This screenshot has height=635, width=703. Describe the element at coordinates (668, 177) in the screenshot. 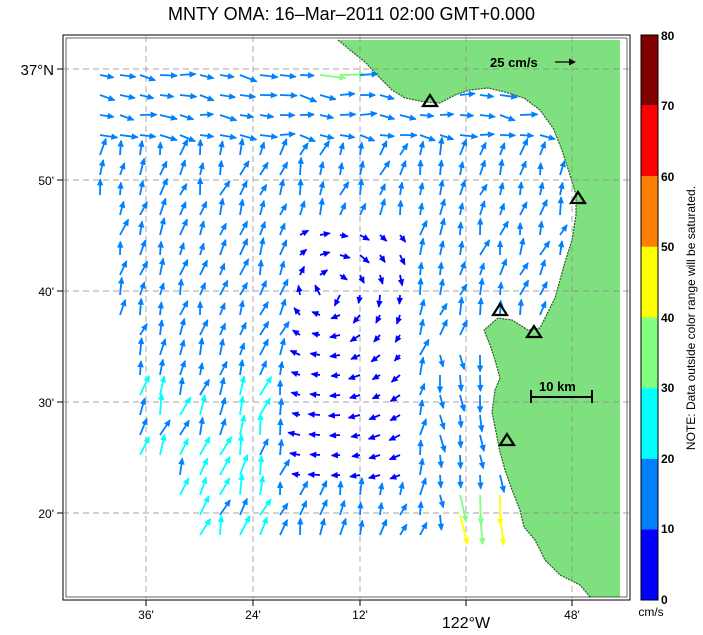

I see `colorbar-tick: 60` at that location.